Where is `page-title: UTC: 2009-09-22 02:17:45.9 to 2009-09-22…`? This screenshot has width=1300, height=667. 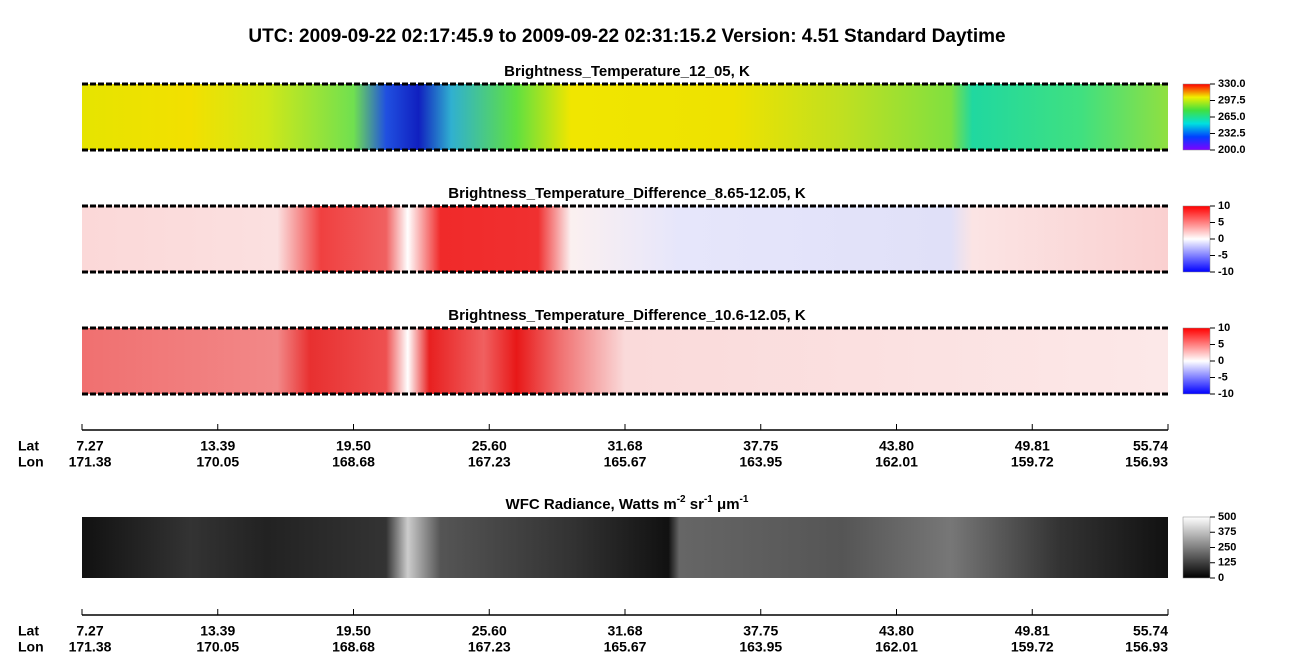
page-title: UTC: 2009-09-22 02:17:45.9 to 2009-09-22… is located at coordinates (626, 36).